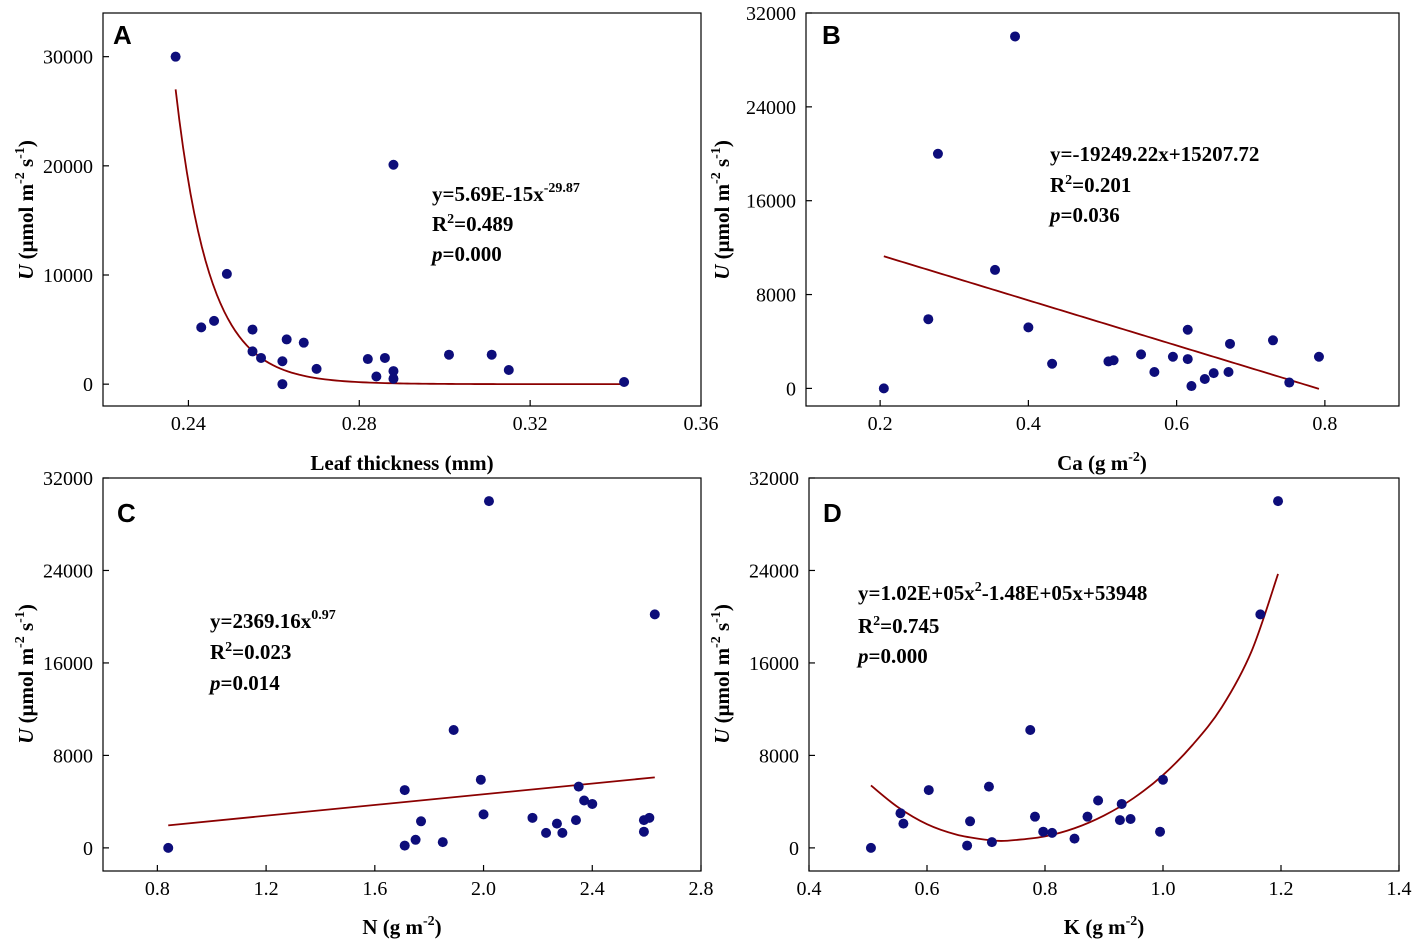 This screenshot has height=944, width=1417. I want to click on panel-b-equation: y=-19249.22x+15207.72 R2=0.201 p=0.036, so click(1153, 184).